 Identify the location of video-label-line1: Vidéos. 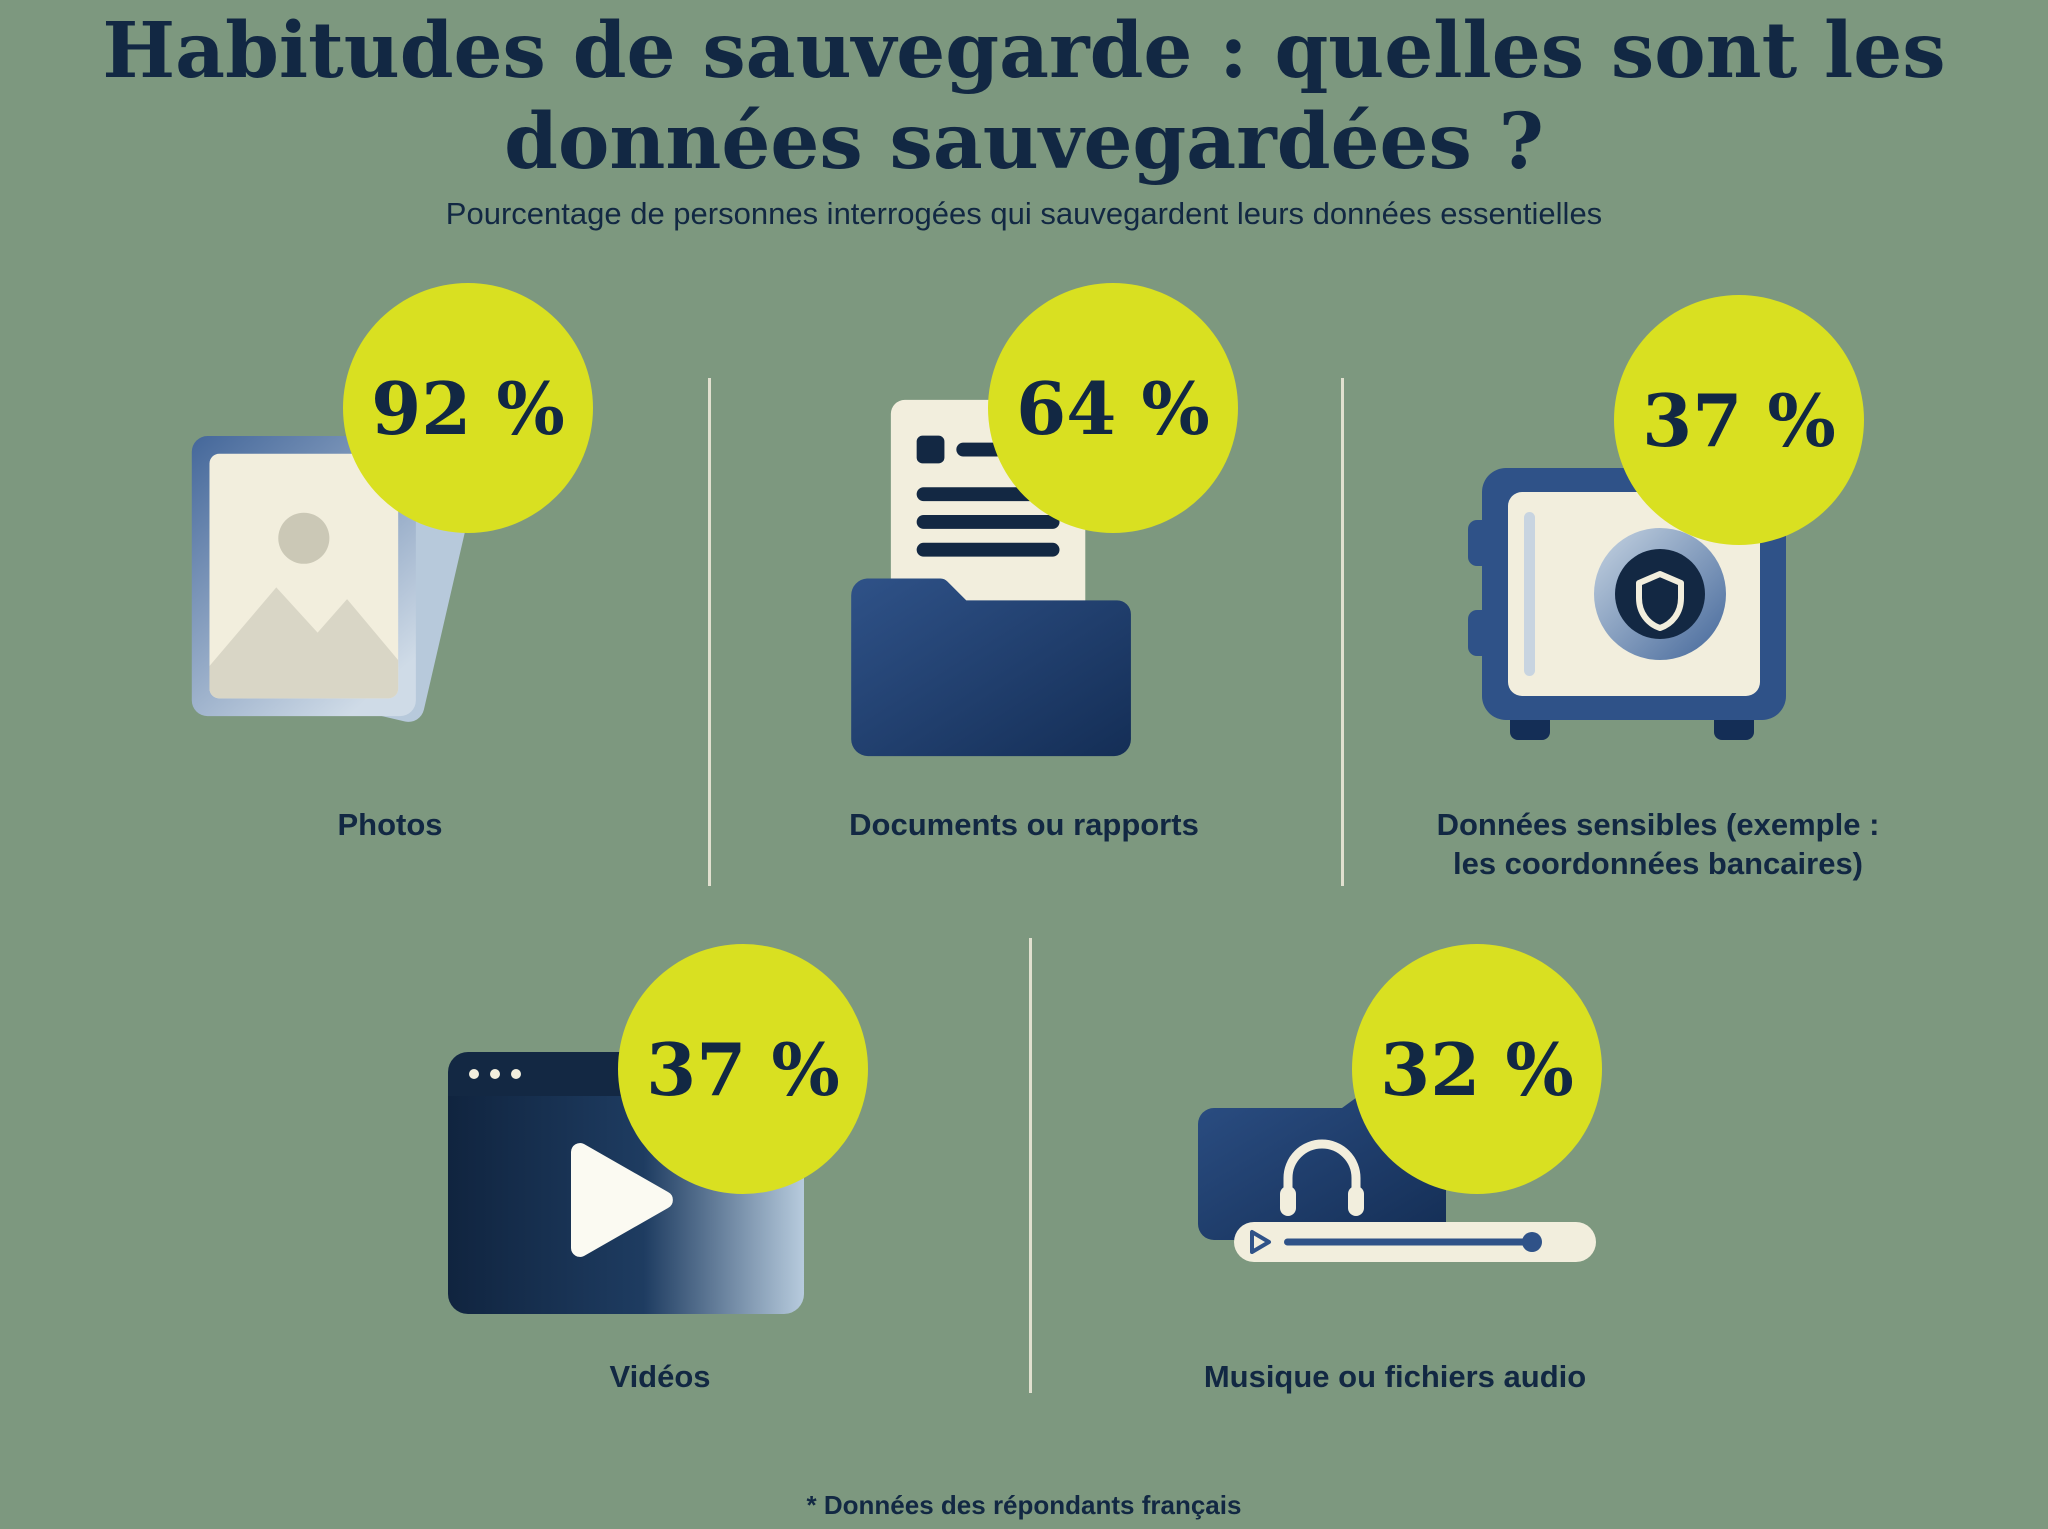
(660, 1376).